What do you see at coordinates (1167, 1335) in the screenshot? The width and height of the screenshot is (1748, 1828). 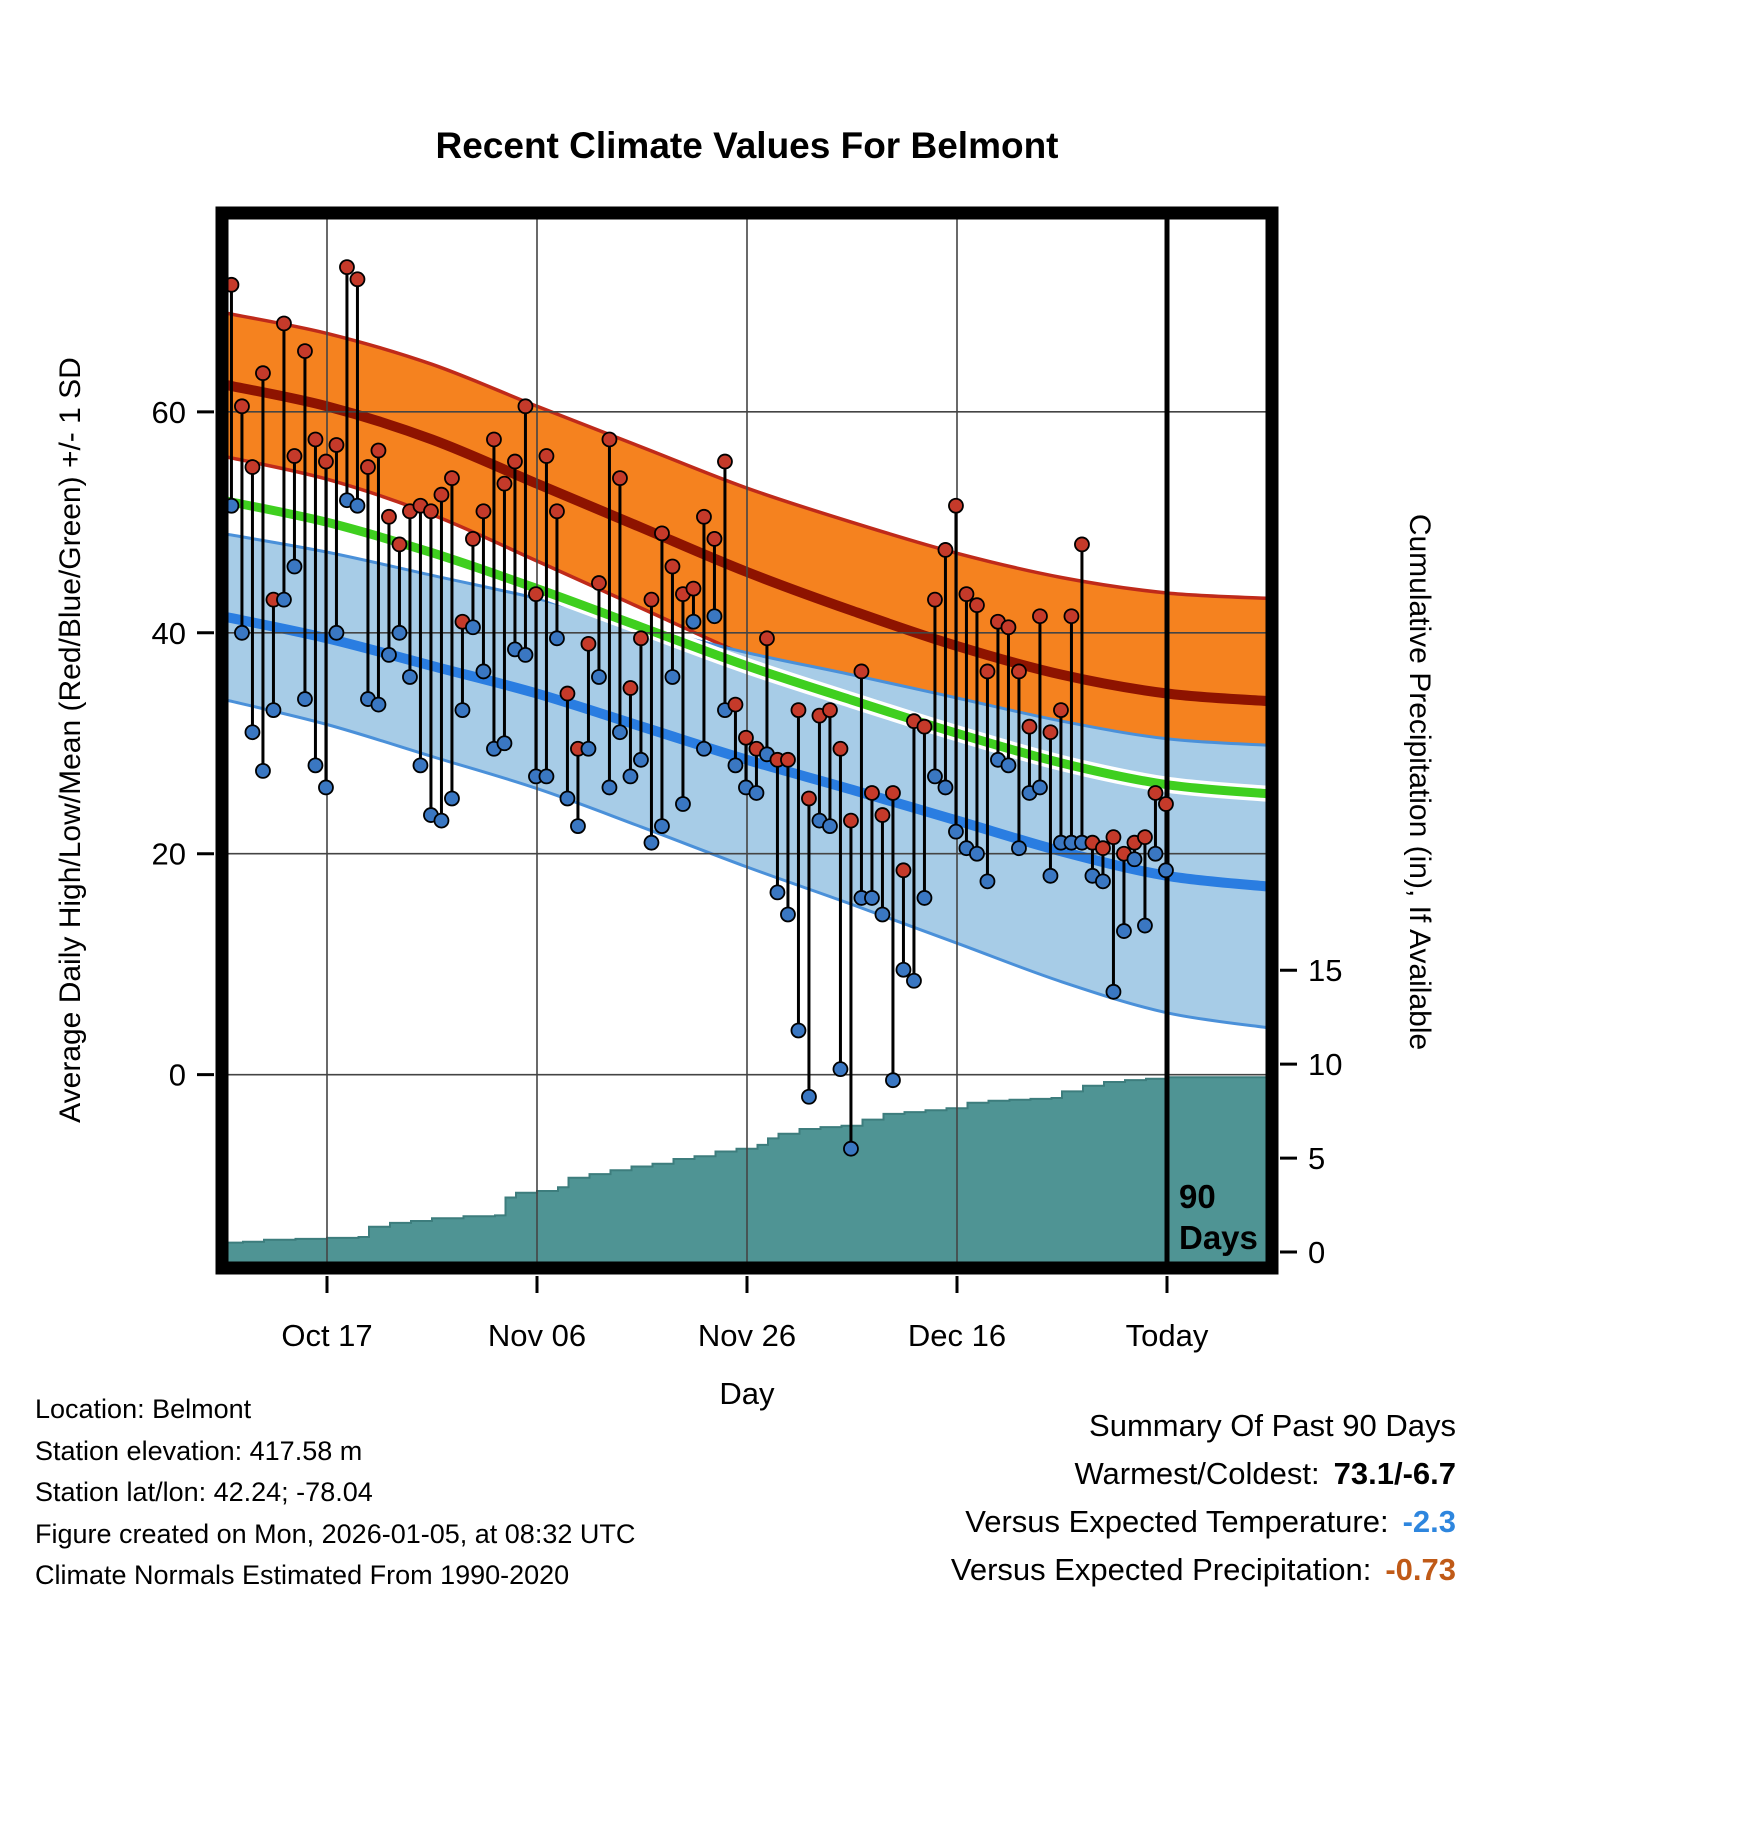 I see `x-tick-label: Today` at bounding box center [1167, 1335].